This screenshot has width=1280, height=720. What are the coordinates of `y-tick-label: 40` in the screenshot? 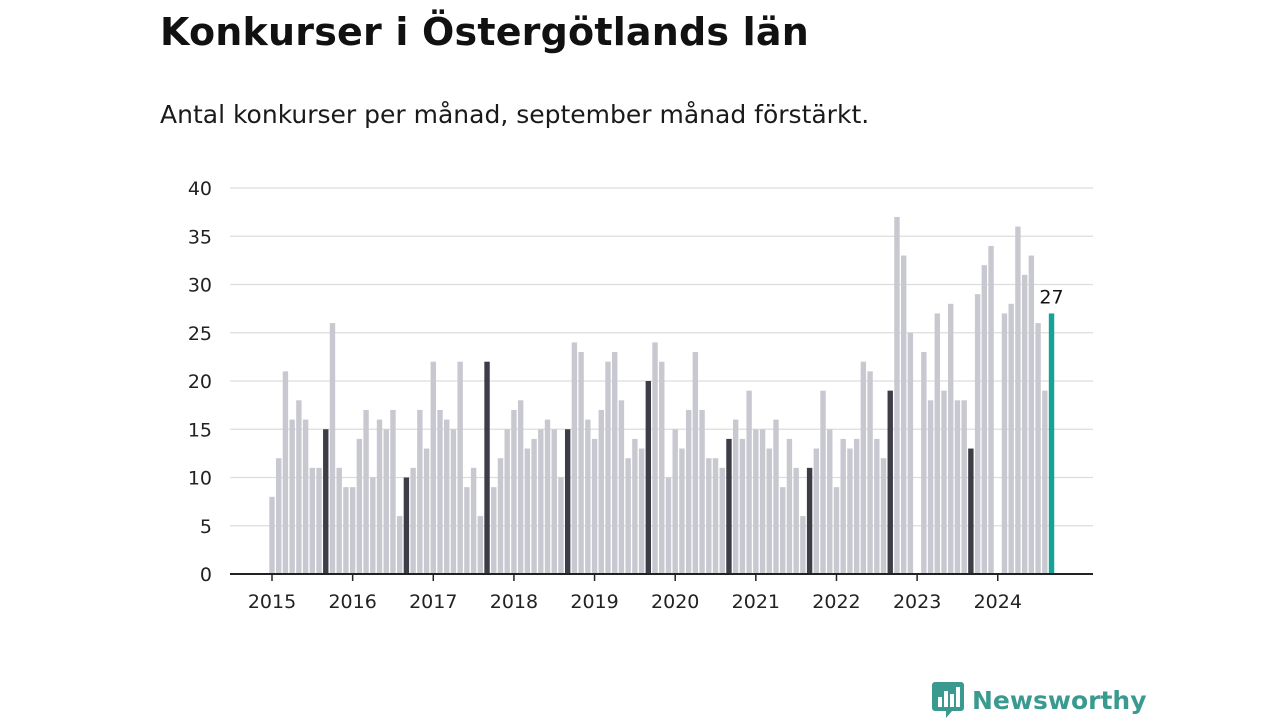 It's located at (200, 189).